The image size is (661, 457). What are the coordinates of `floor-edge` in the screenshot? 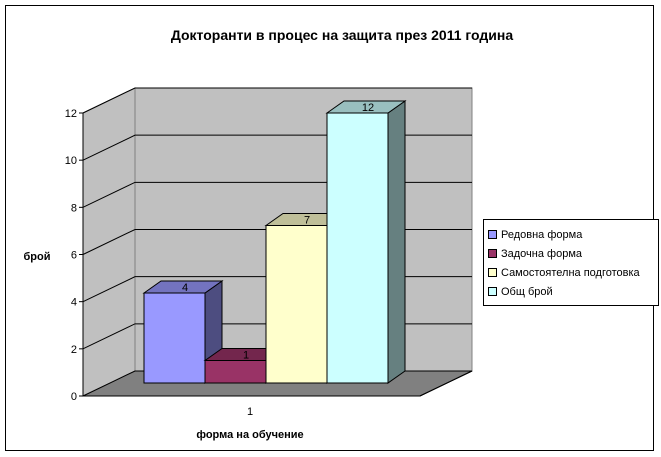 It's located at (446, 383).